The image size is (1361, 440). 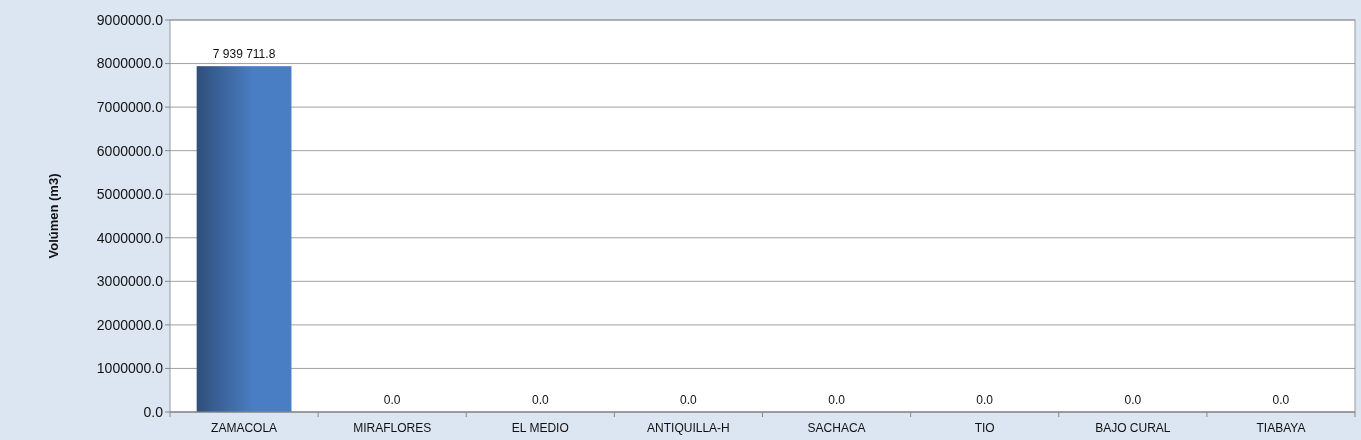 I want to click on y-tick-label: 0.0, so click(x=153, y=411).